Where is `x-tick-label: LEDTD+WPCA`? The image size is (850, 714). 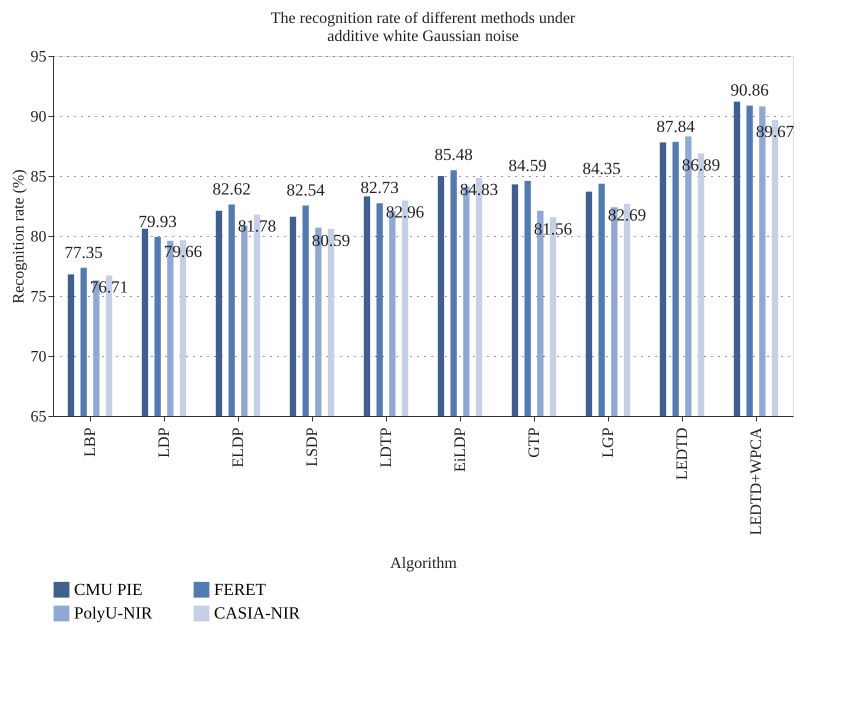
x-tick-label: LEDTD+WPCA is located at coordinates (756, 481).